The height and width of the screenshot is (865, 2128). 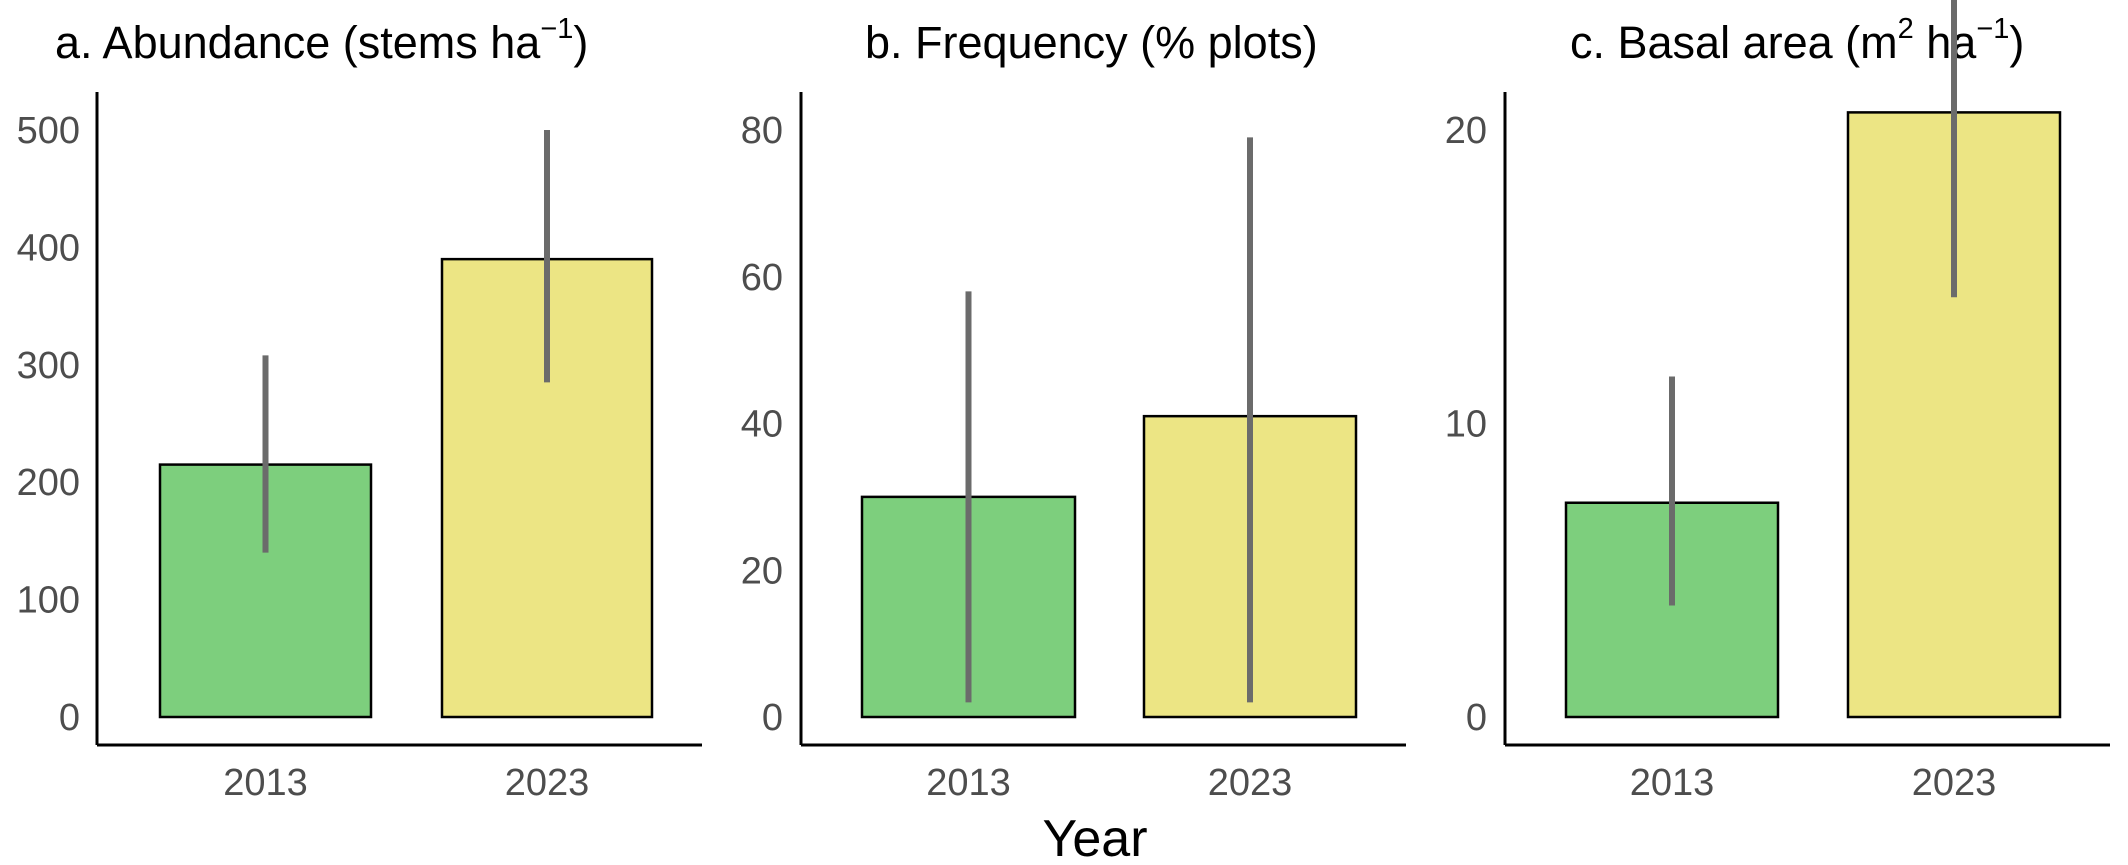 What do you see at coordinates (48, 366) in the screenshot?
I see `y-tick-label: 300` at bounding box center [48, 366].